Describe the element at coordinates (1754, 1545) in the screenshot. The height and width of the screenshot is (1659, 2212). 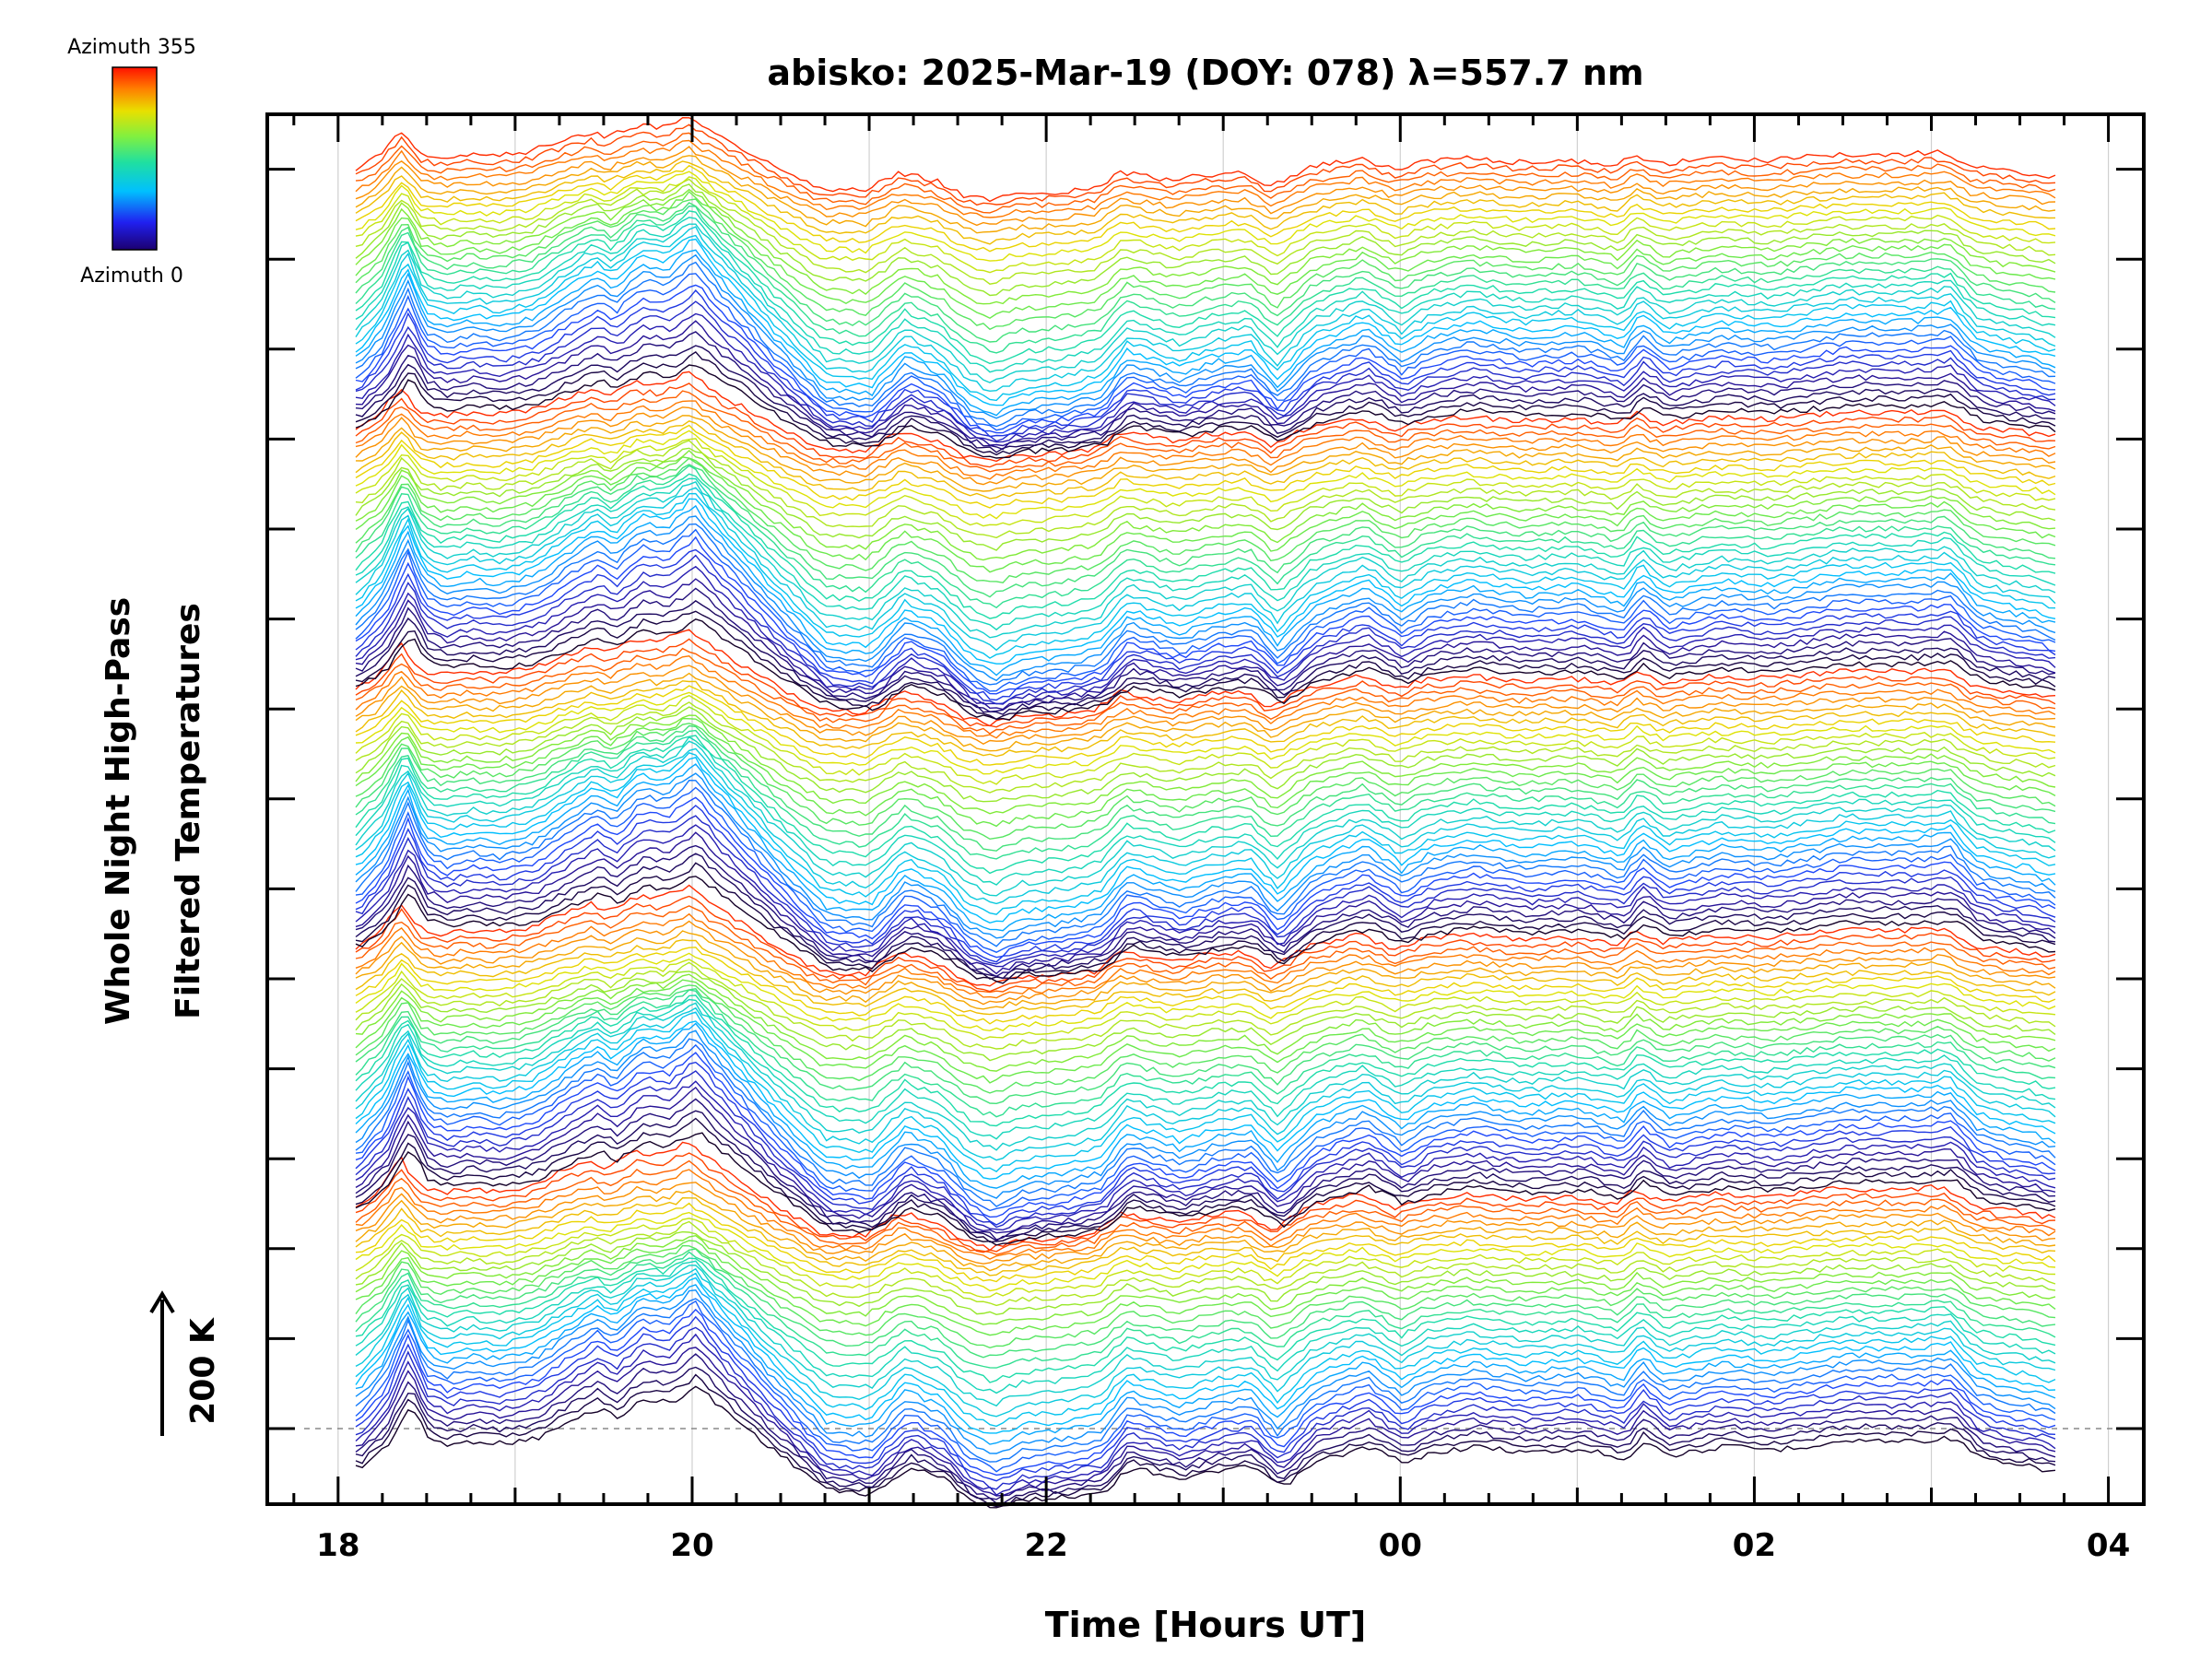
I see `x-tick-label: 02` at that location.